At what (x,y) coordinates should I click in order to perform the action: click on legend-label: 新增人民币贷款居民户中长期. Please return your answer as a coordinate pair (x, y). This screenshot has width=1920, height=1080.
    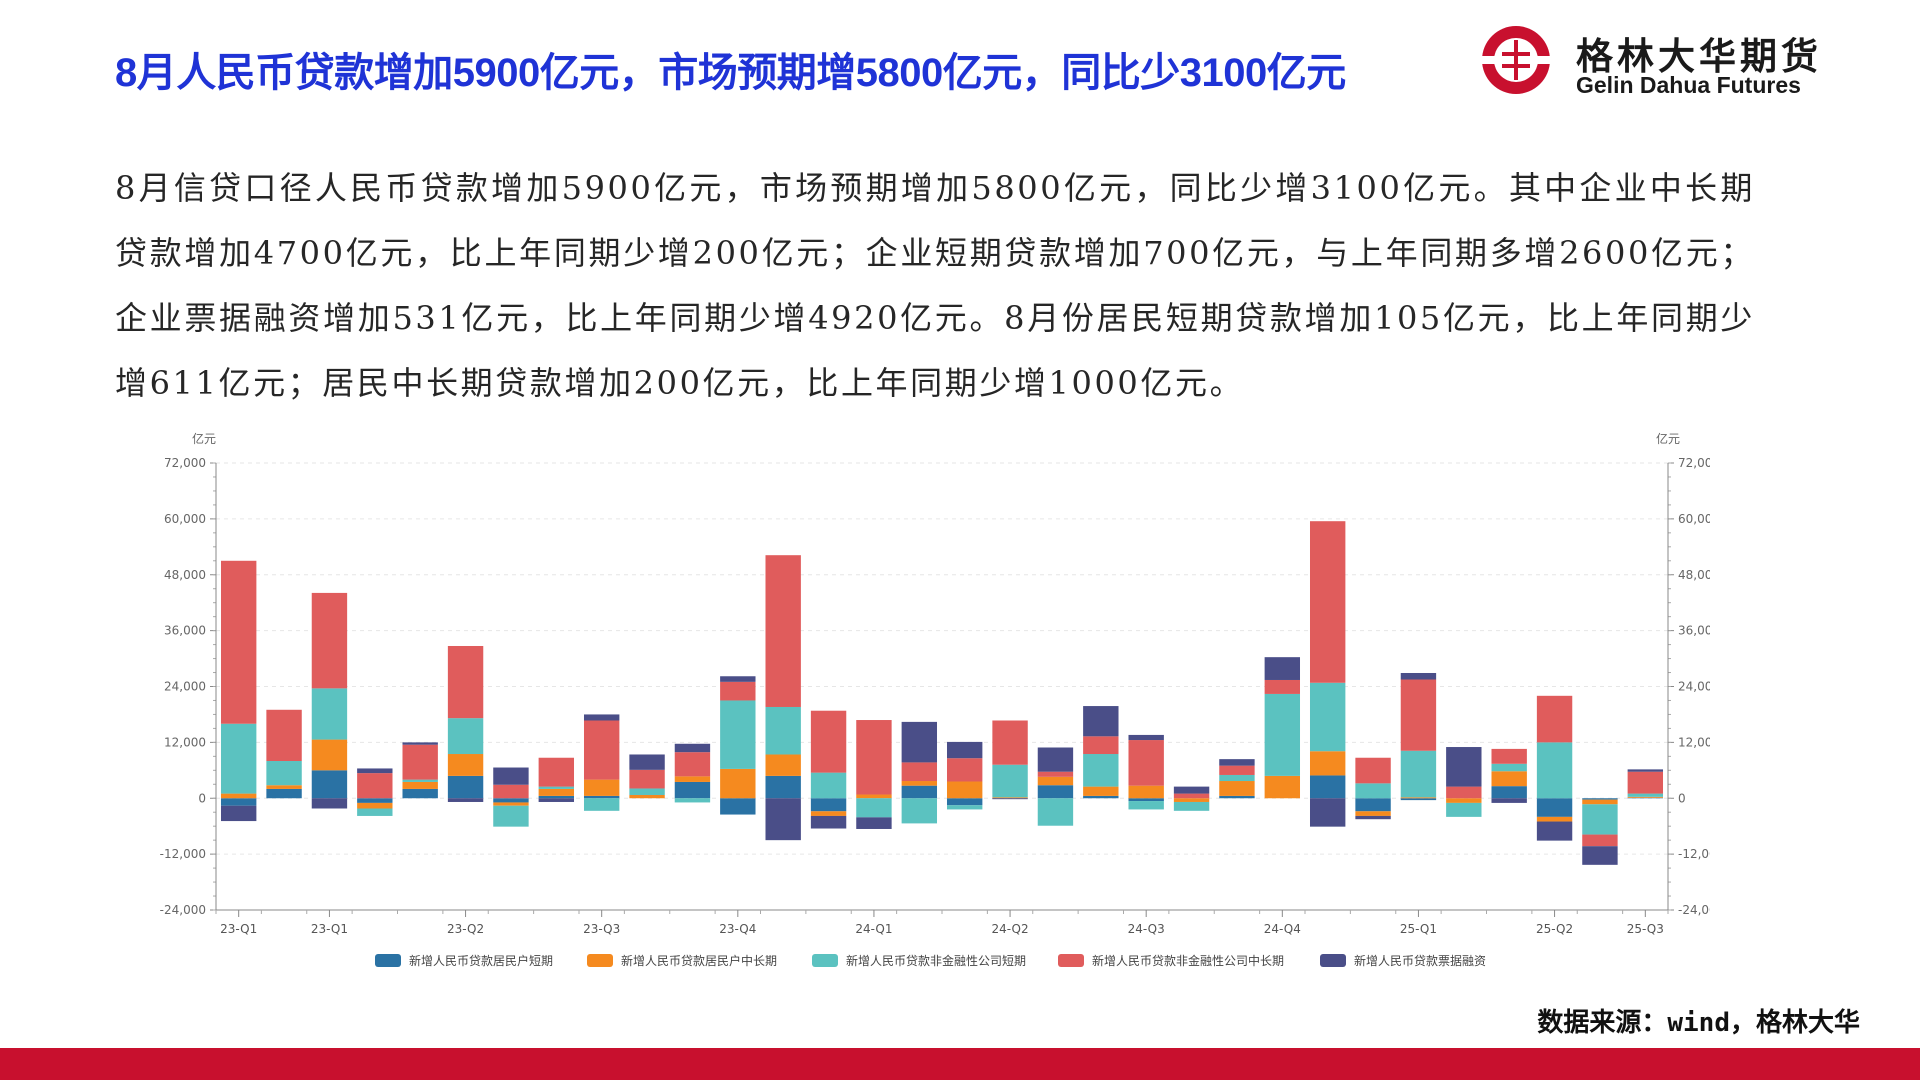
    Looking at the image, I should click on (699, 960).